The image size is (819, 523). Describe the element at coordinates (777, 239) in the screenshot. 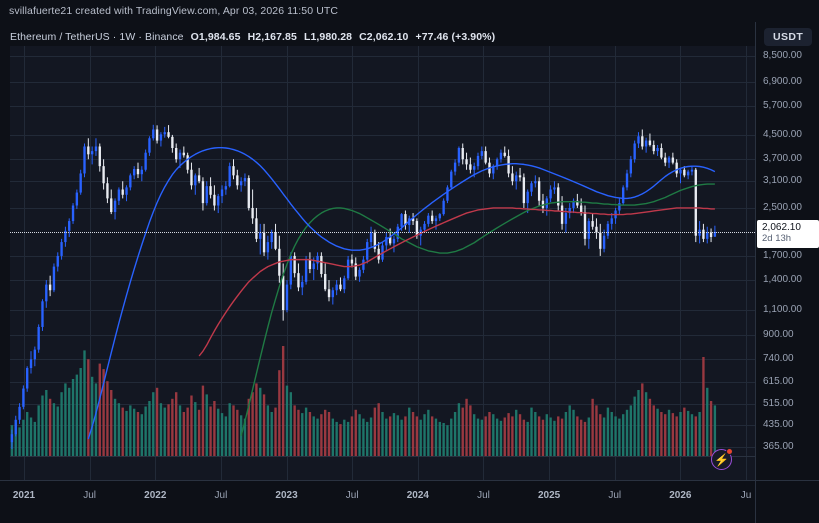

I see `bar-countdown: 2d 13h` at that location.